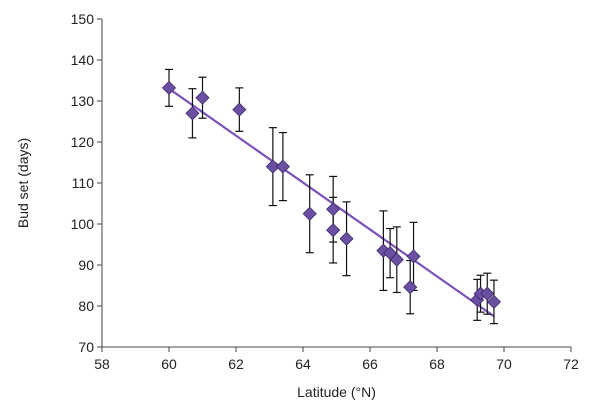  What do you see at coordinates (303, 364) in the screenshot?
I see `x-tick-label: 64` at bounding box center [303, 364].